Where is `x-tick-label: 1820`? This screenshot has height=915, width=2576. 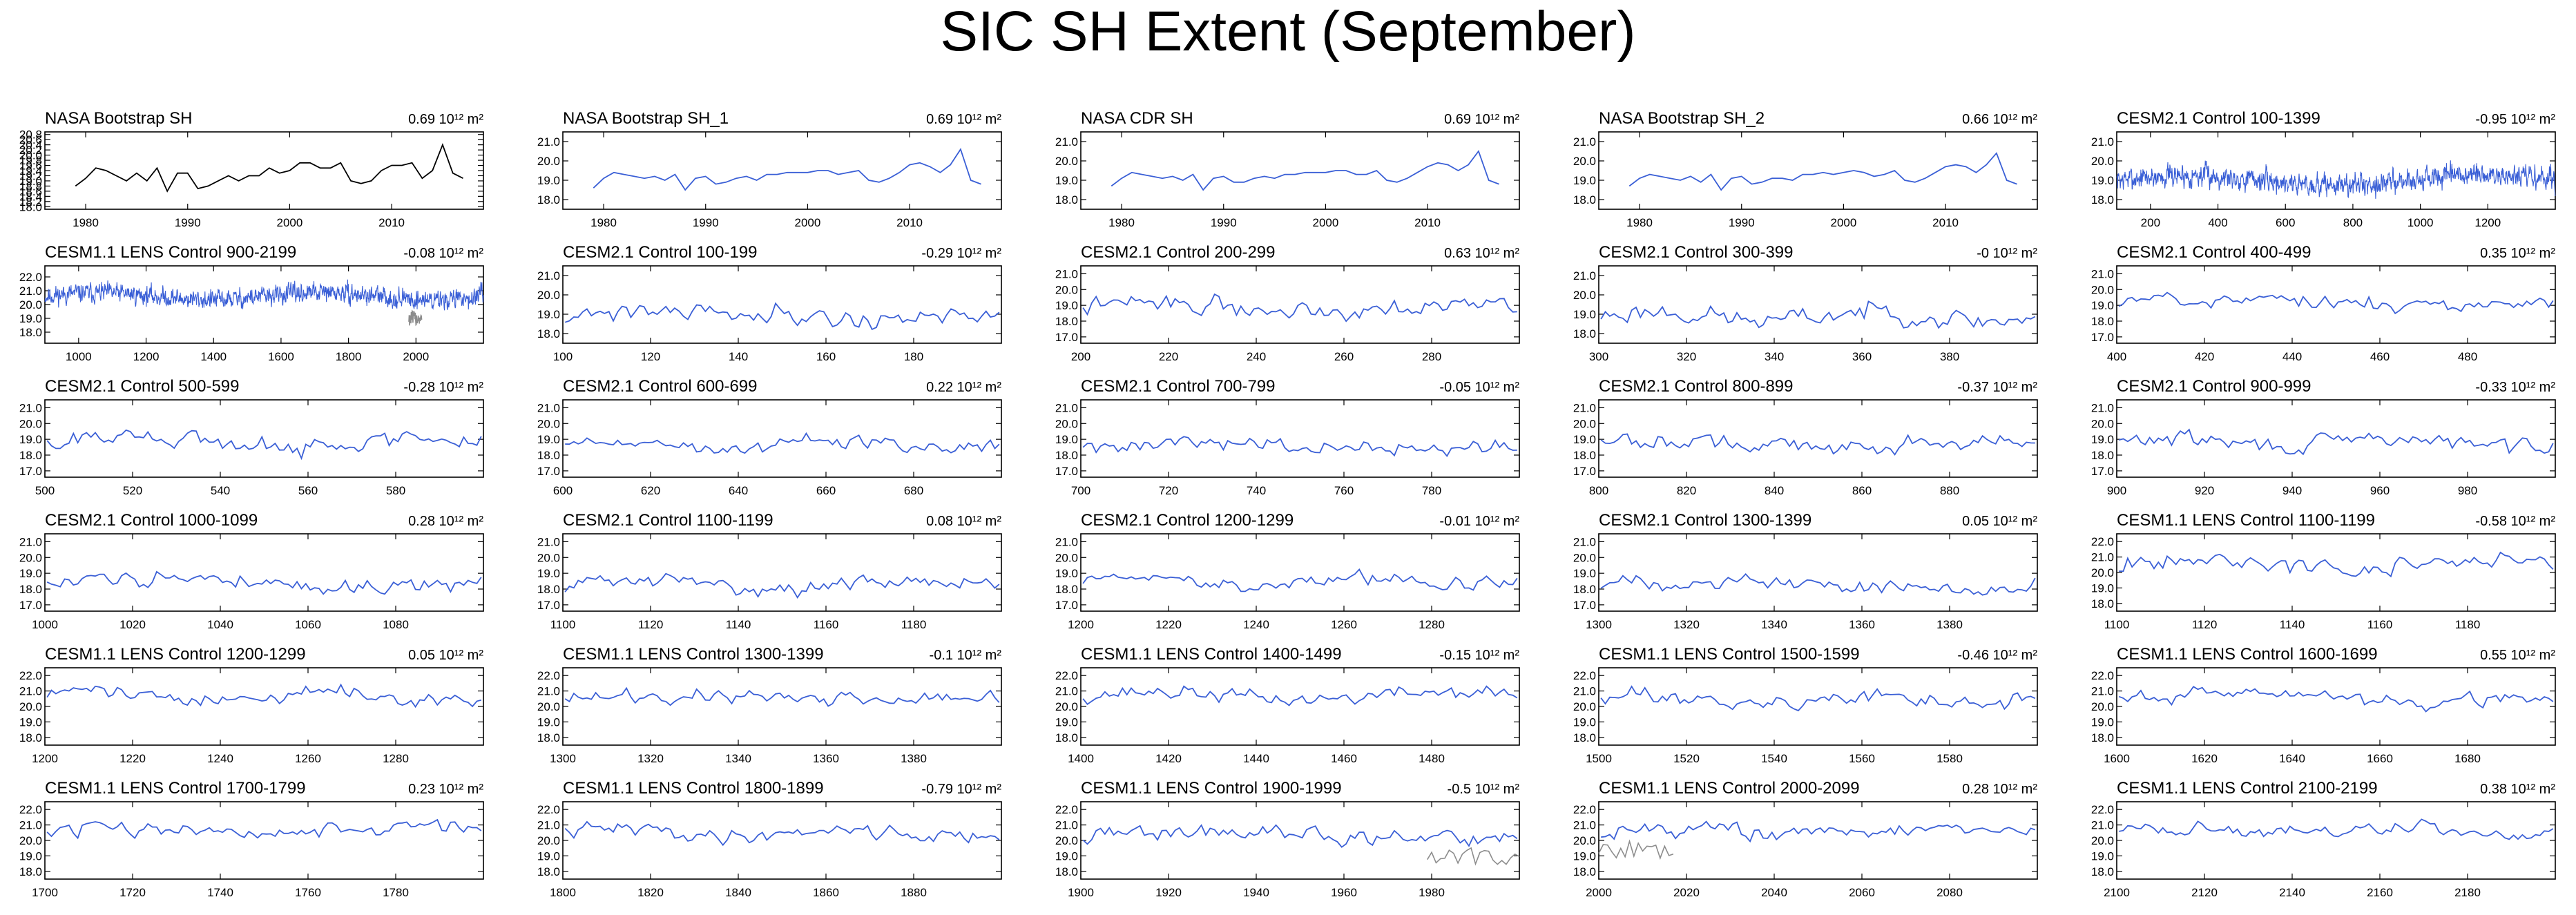 x-tick-label: 1820 is located at coordinates (650, 892).